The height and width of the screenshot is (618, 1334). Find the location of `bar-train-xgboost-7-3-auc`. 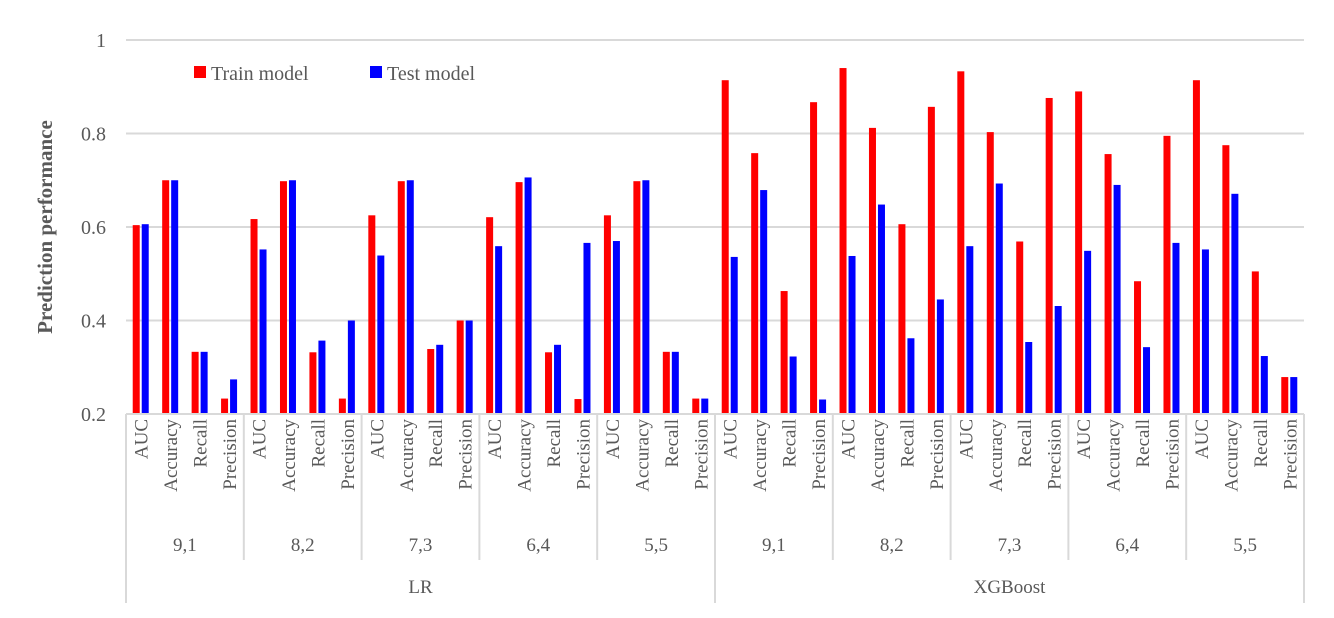

bar-train-xgboost-7-3-auc is located at coordinates (961, 242).